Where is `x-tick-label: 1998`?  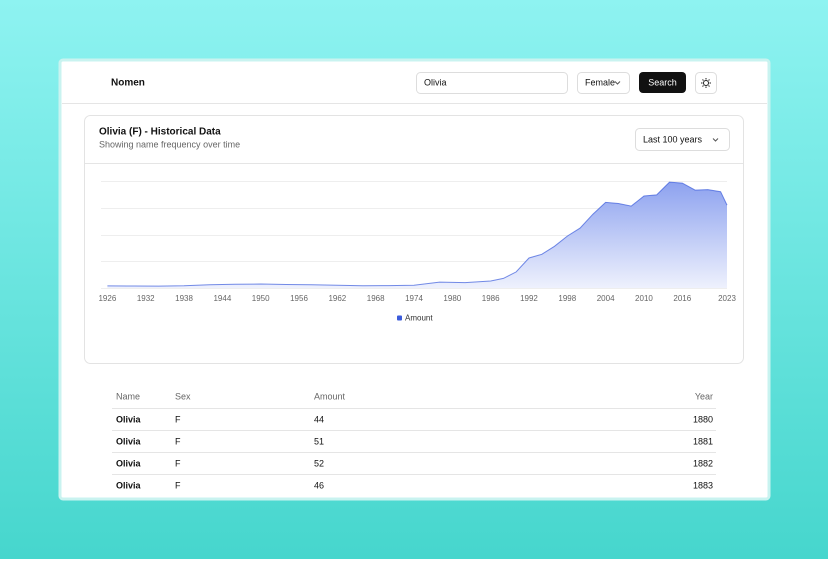 x-tick-label: 1998 is located at coordinates (567, 298).